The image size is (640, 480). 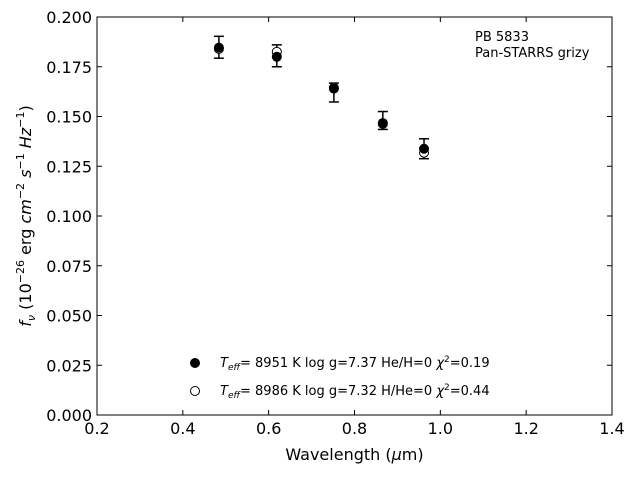 I want to click on x-tick-label: 0.8, so click(x=354, y=428).